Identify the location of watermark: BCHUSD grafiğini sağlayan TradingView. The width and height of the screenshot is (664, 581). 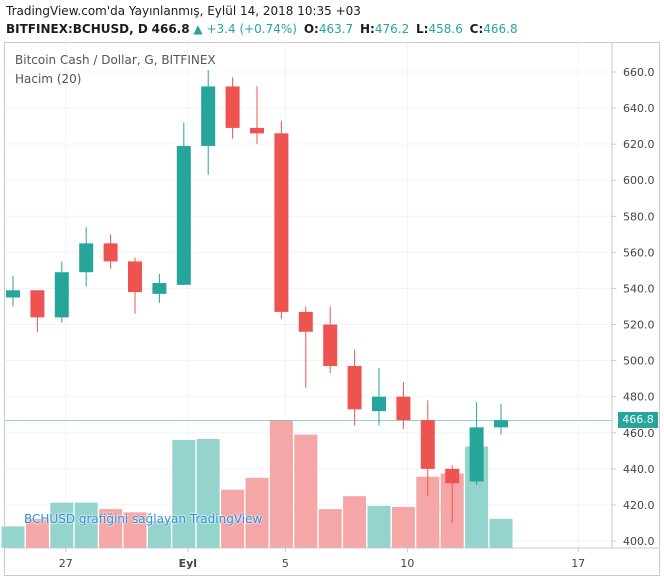
(143, 519).